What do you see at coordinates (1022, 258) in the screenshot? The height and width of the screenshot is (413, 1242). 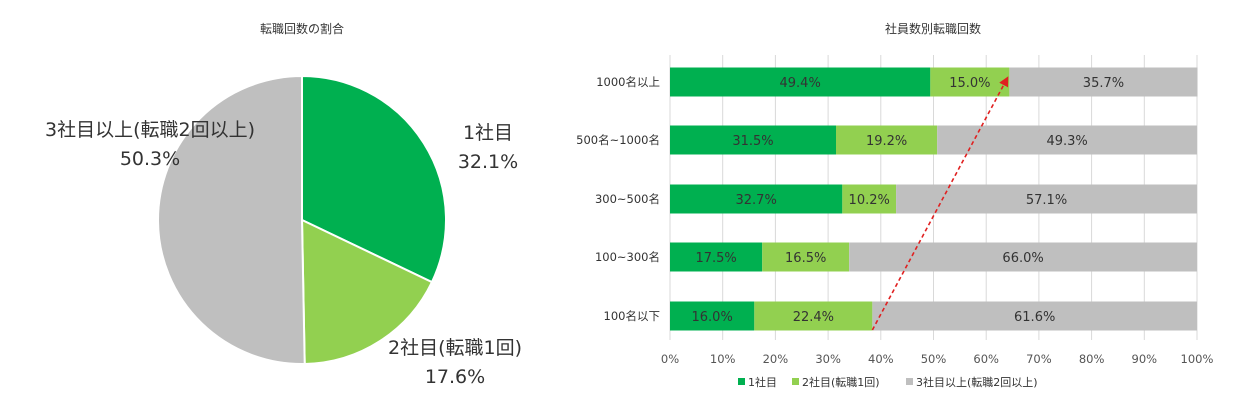 I see `bar-label-r4-s3: 66.0%` at bounding box center [1022, 258].